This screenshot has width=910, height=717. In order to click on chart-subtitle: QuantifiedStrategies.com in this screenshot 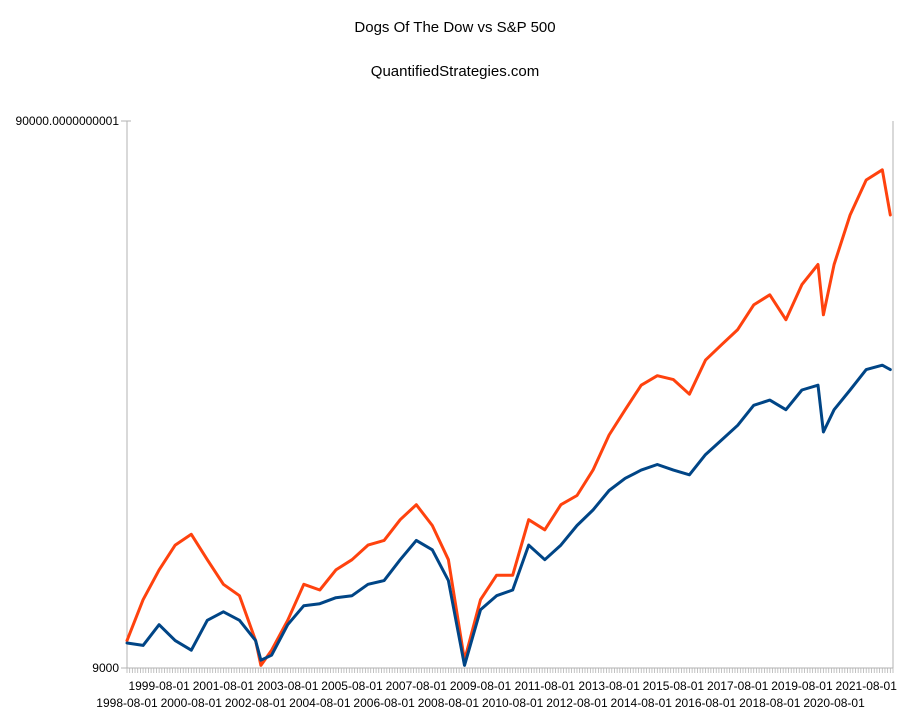, I will do `click(455, 71)`.